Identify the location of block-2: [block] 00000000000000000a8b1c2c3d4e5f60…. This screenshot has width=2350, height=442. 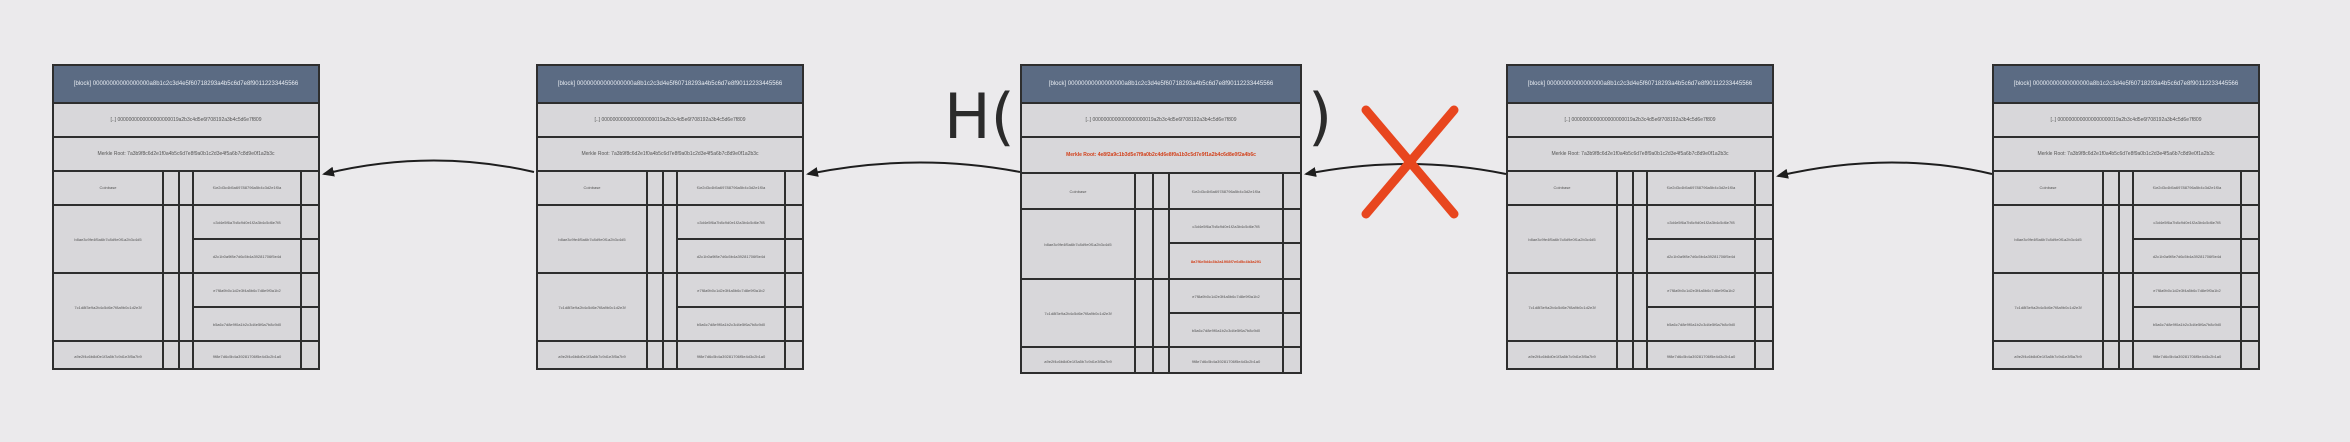
(670, 217).